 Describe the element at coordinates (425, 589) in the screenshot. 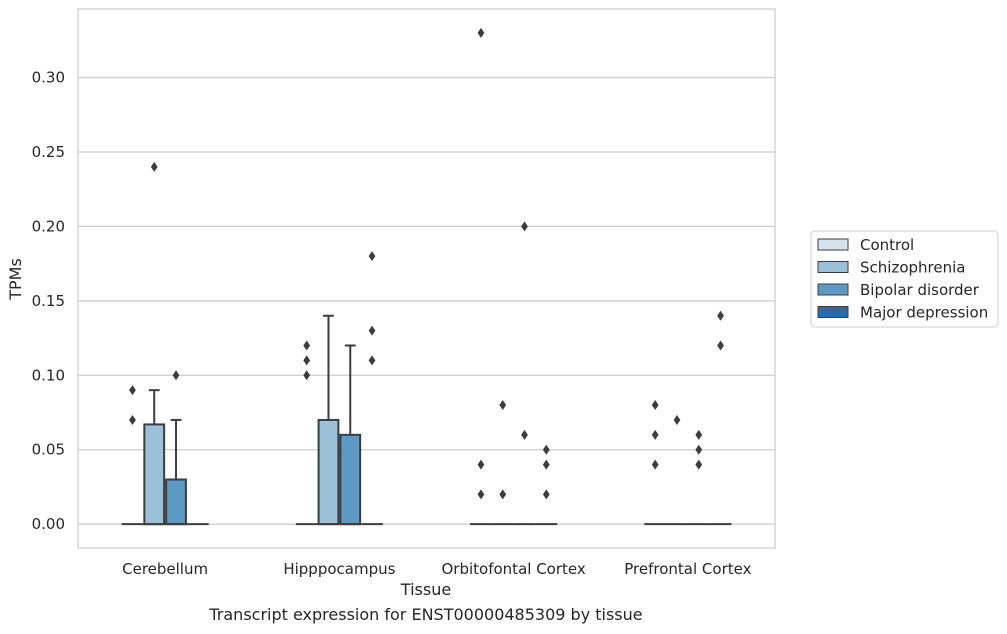

I see `x-axis-label: Tissue` at that location.